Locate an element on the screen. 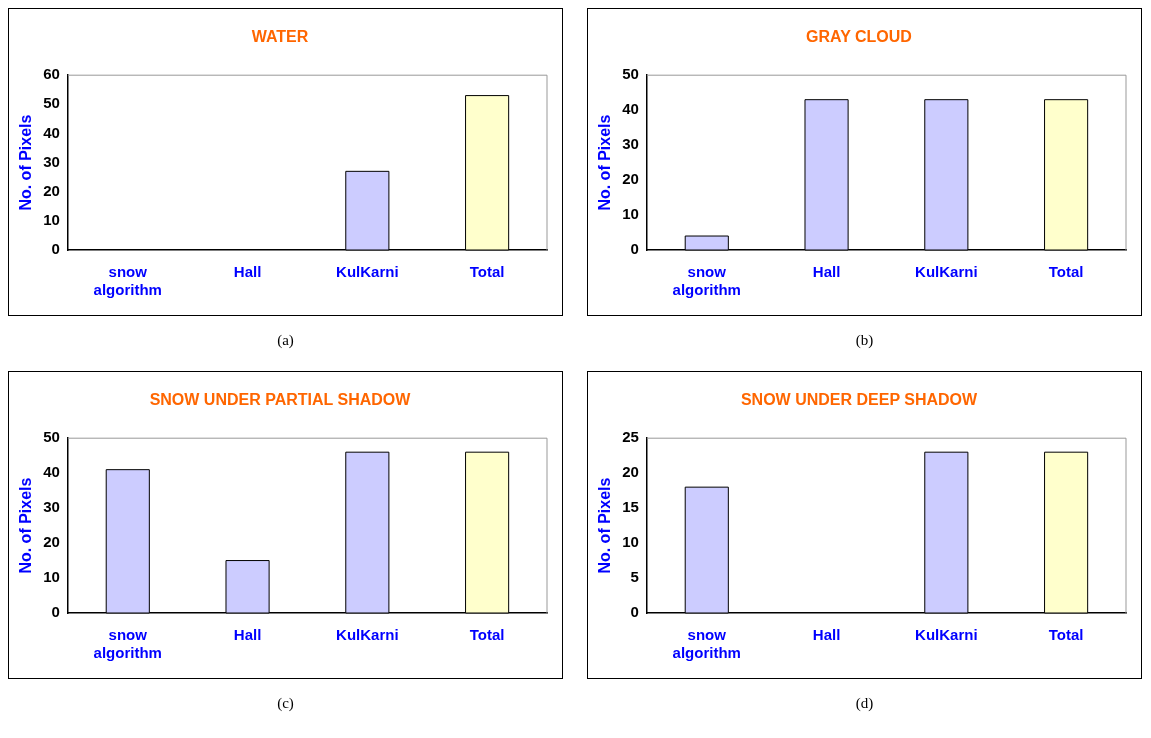  chart-title: WATER is located at coordinates (280, 37).